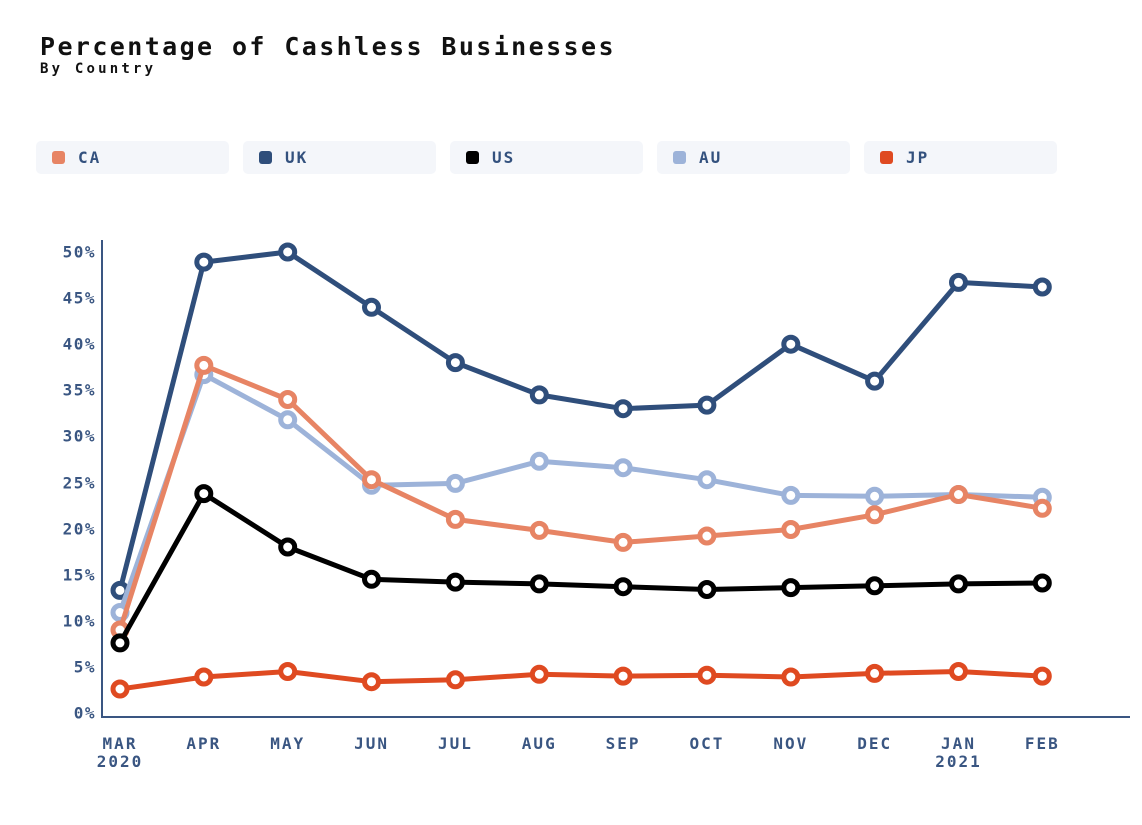  I want to click on data-point-us-may, so click(288, 547).